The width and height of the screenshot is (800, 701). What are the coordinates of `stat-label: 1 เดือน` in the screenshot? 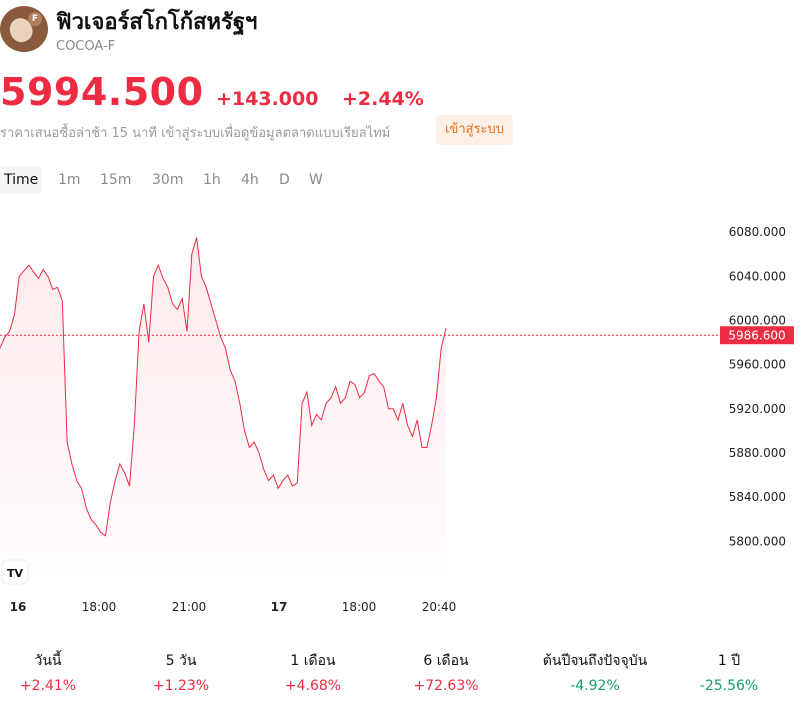 It's located at (313, 661).